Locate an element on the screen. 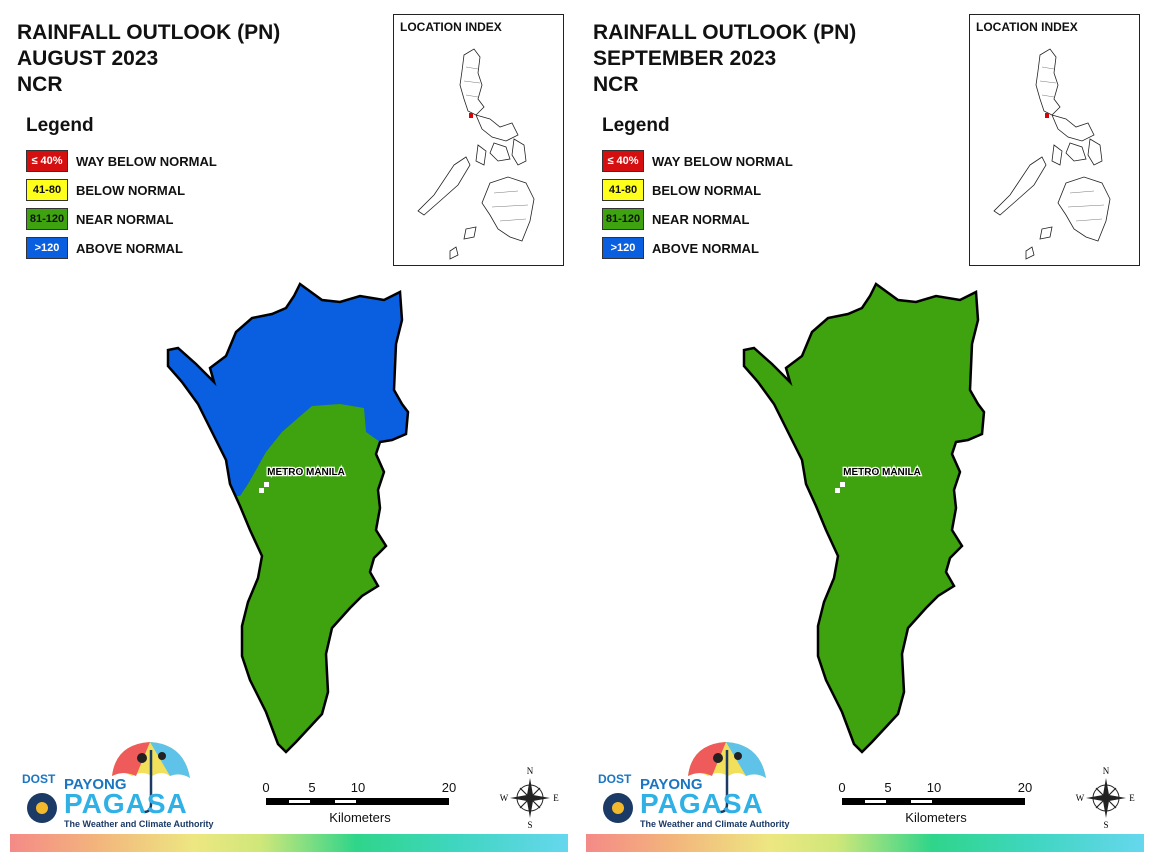  region-near-normal is located at coordinates (864, 518).